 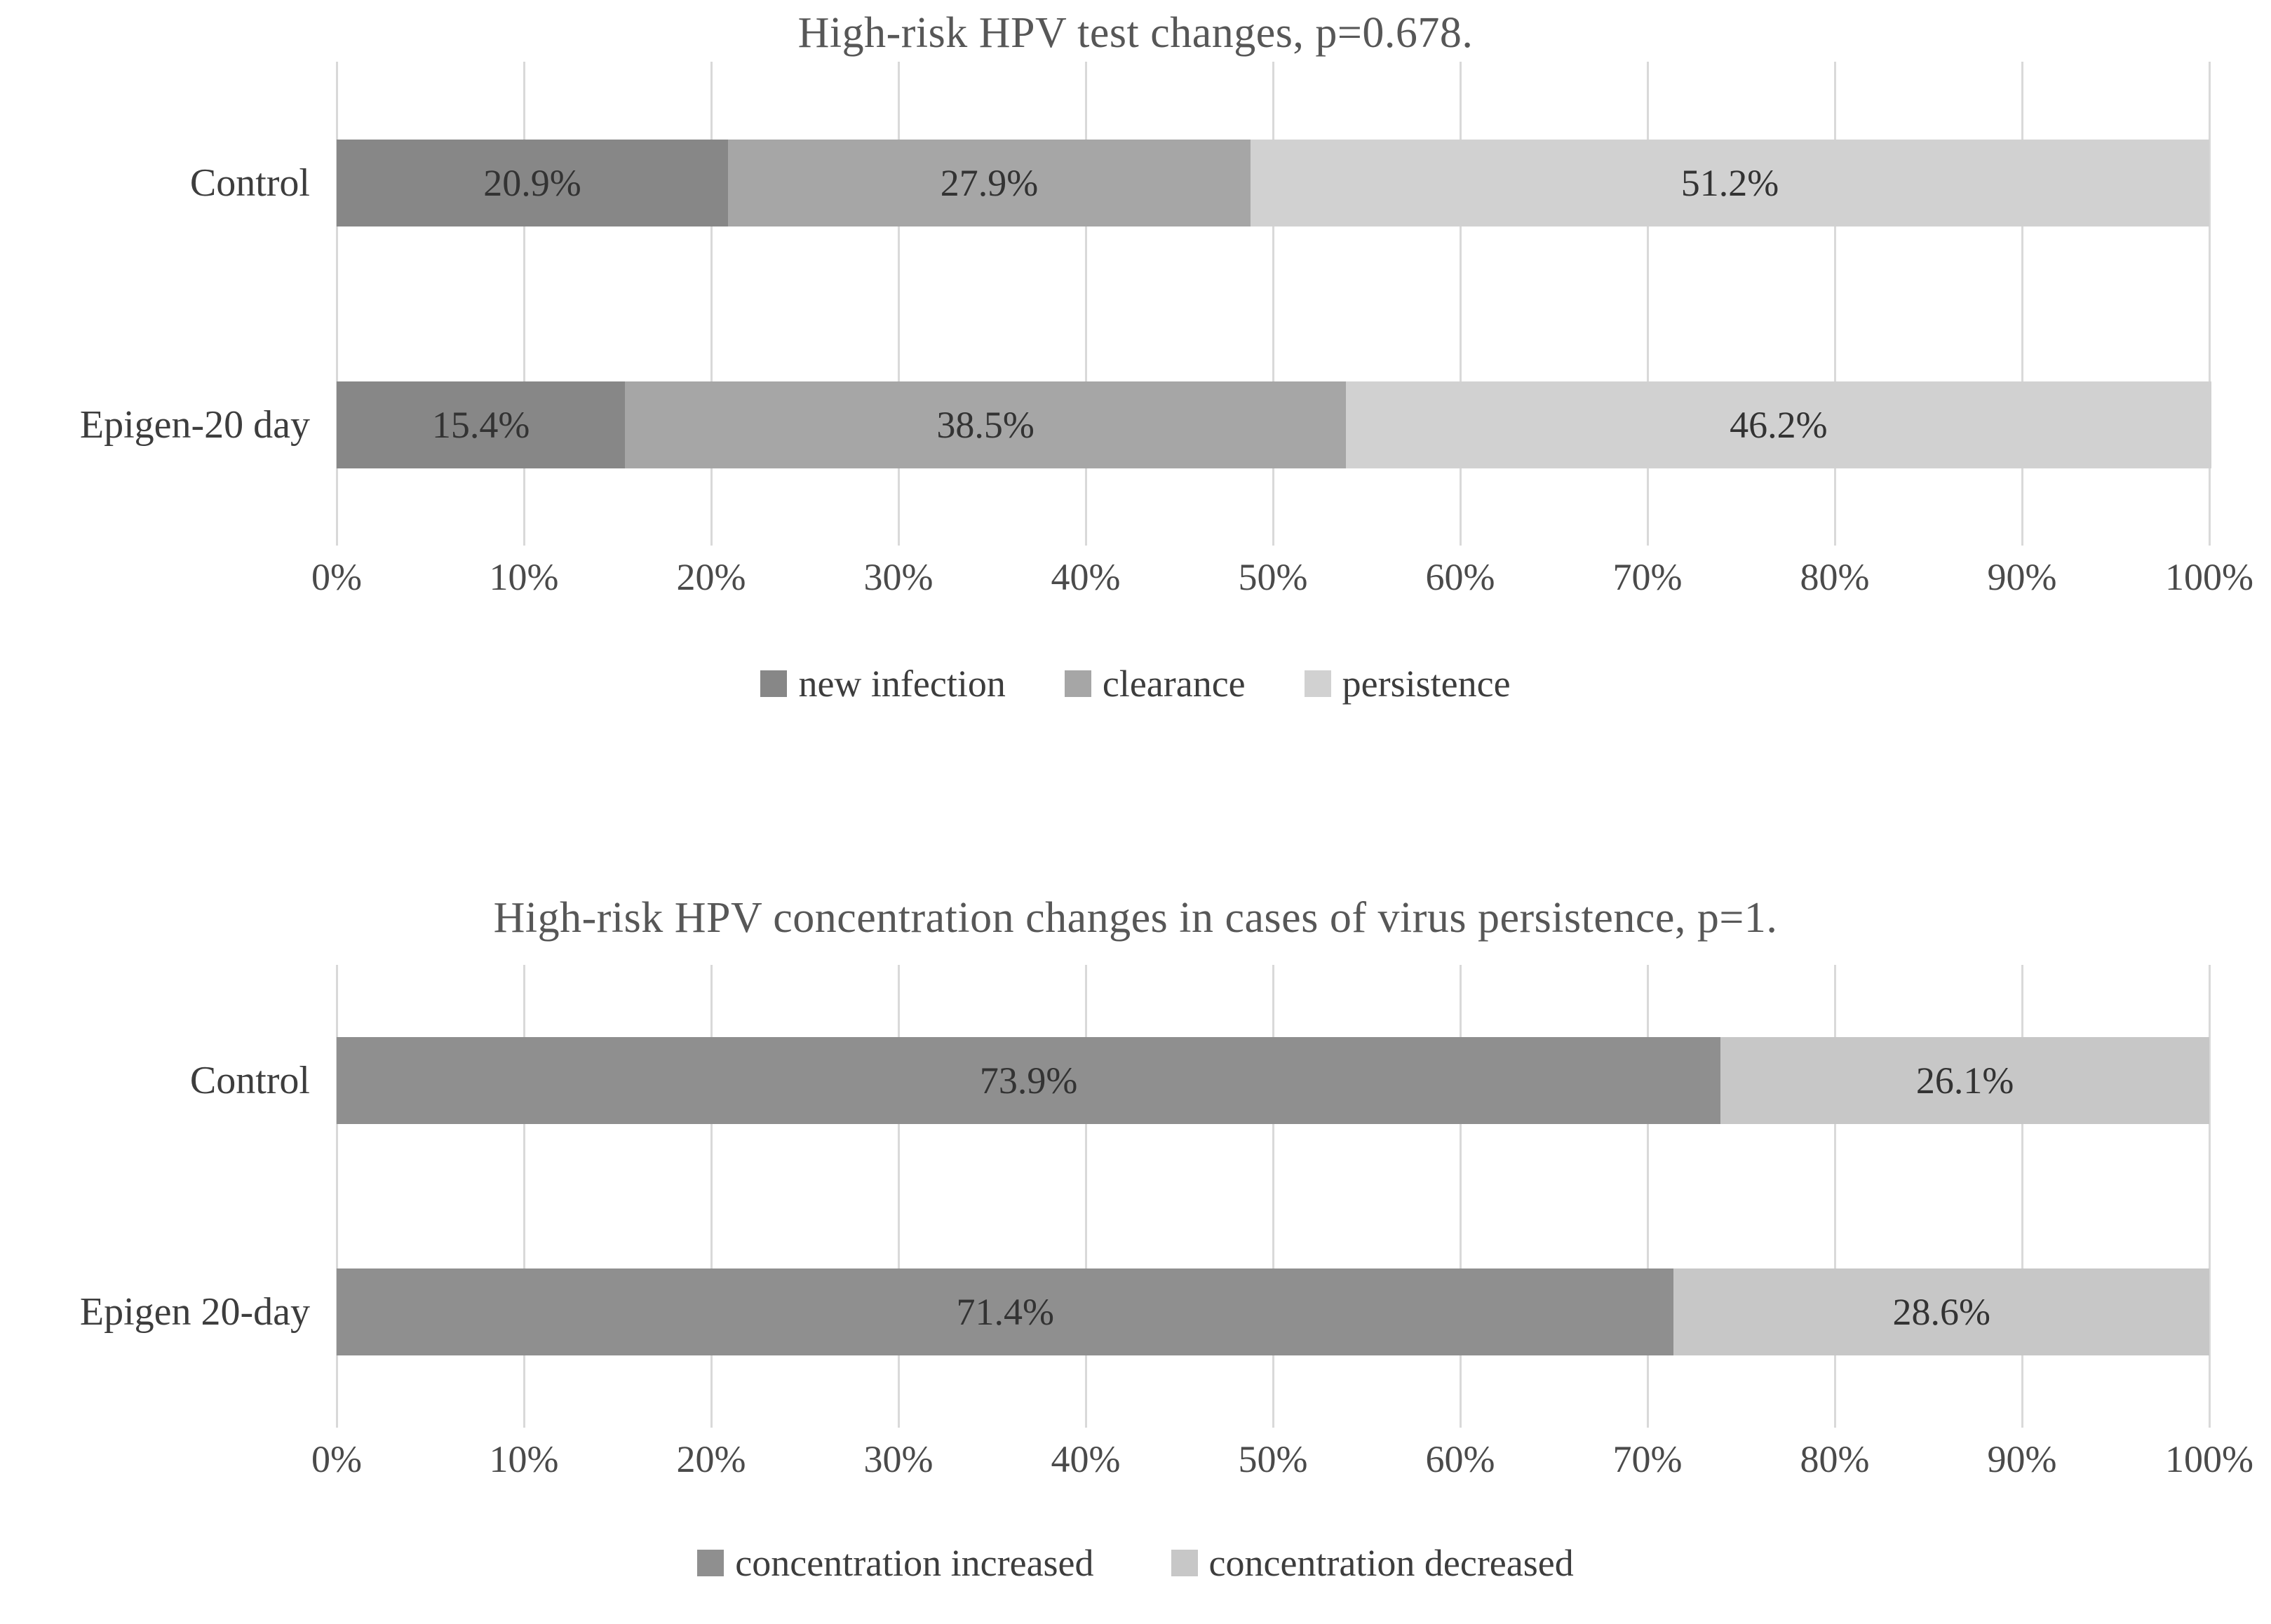 I want to click on bar-segment-label: 38.5%, so click(x=986, y=424).